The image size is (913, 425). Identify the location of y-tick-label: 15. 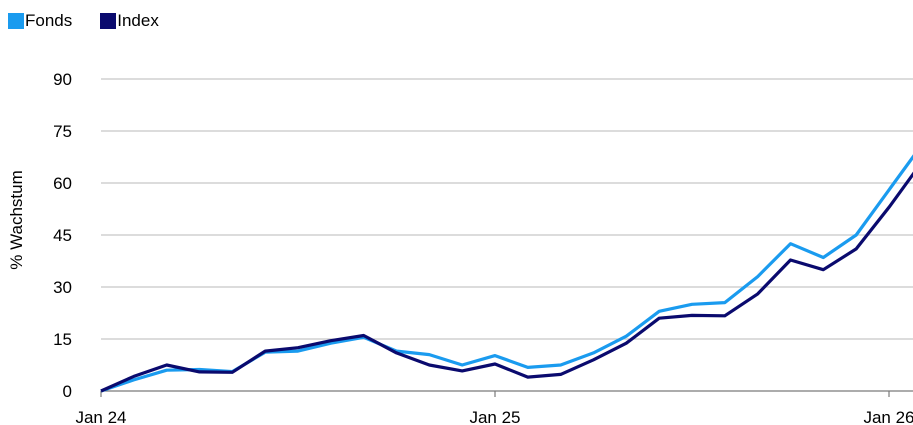
(62, 339).